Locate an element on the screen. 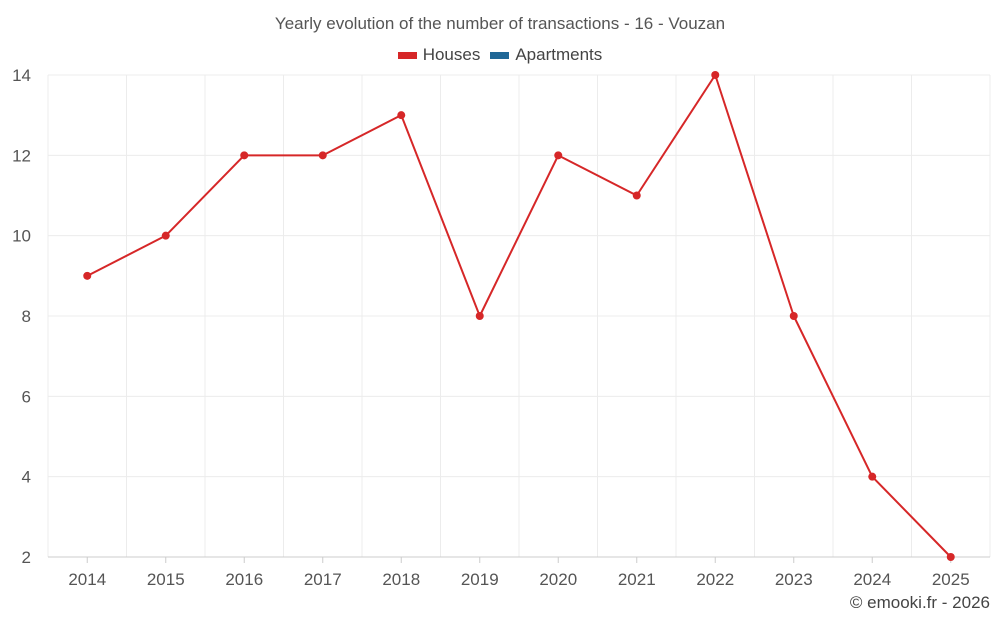 The width and height of the screenshot is (1000, 625). legend-swatch-apartments is located at coordinates (500, 55).